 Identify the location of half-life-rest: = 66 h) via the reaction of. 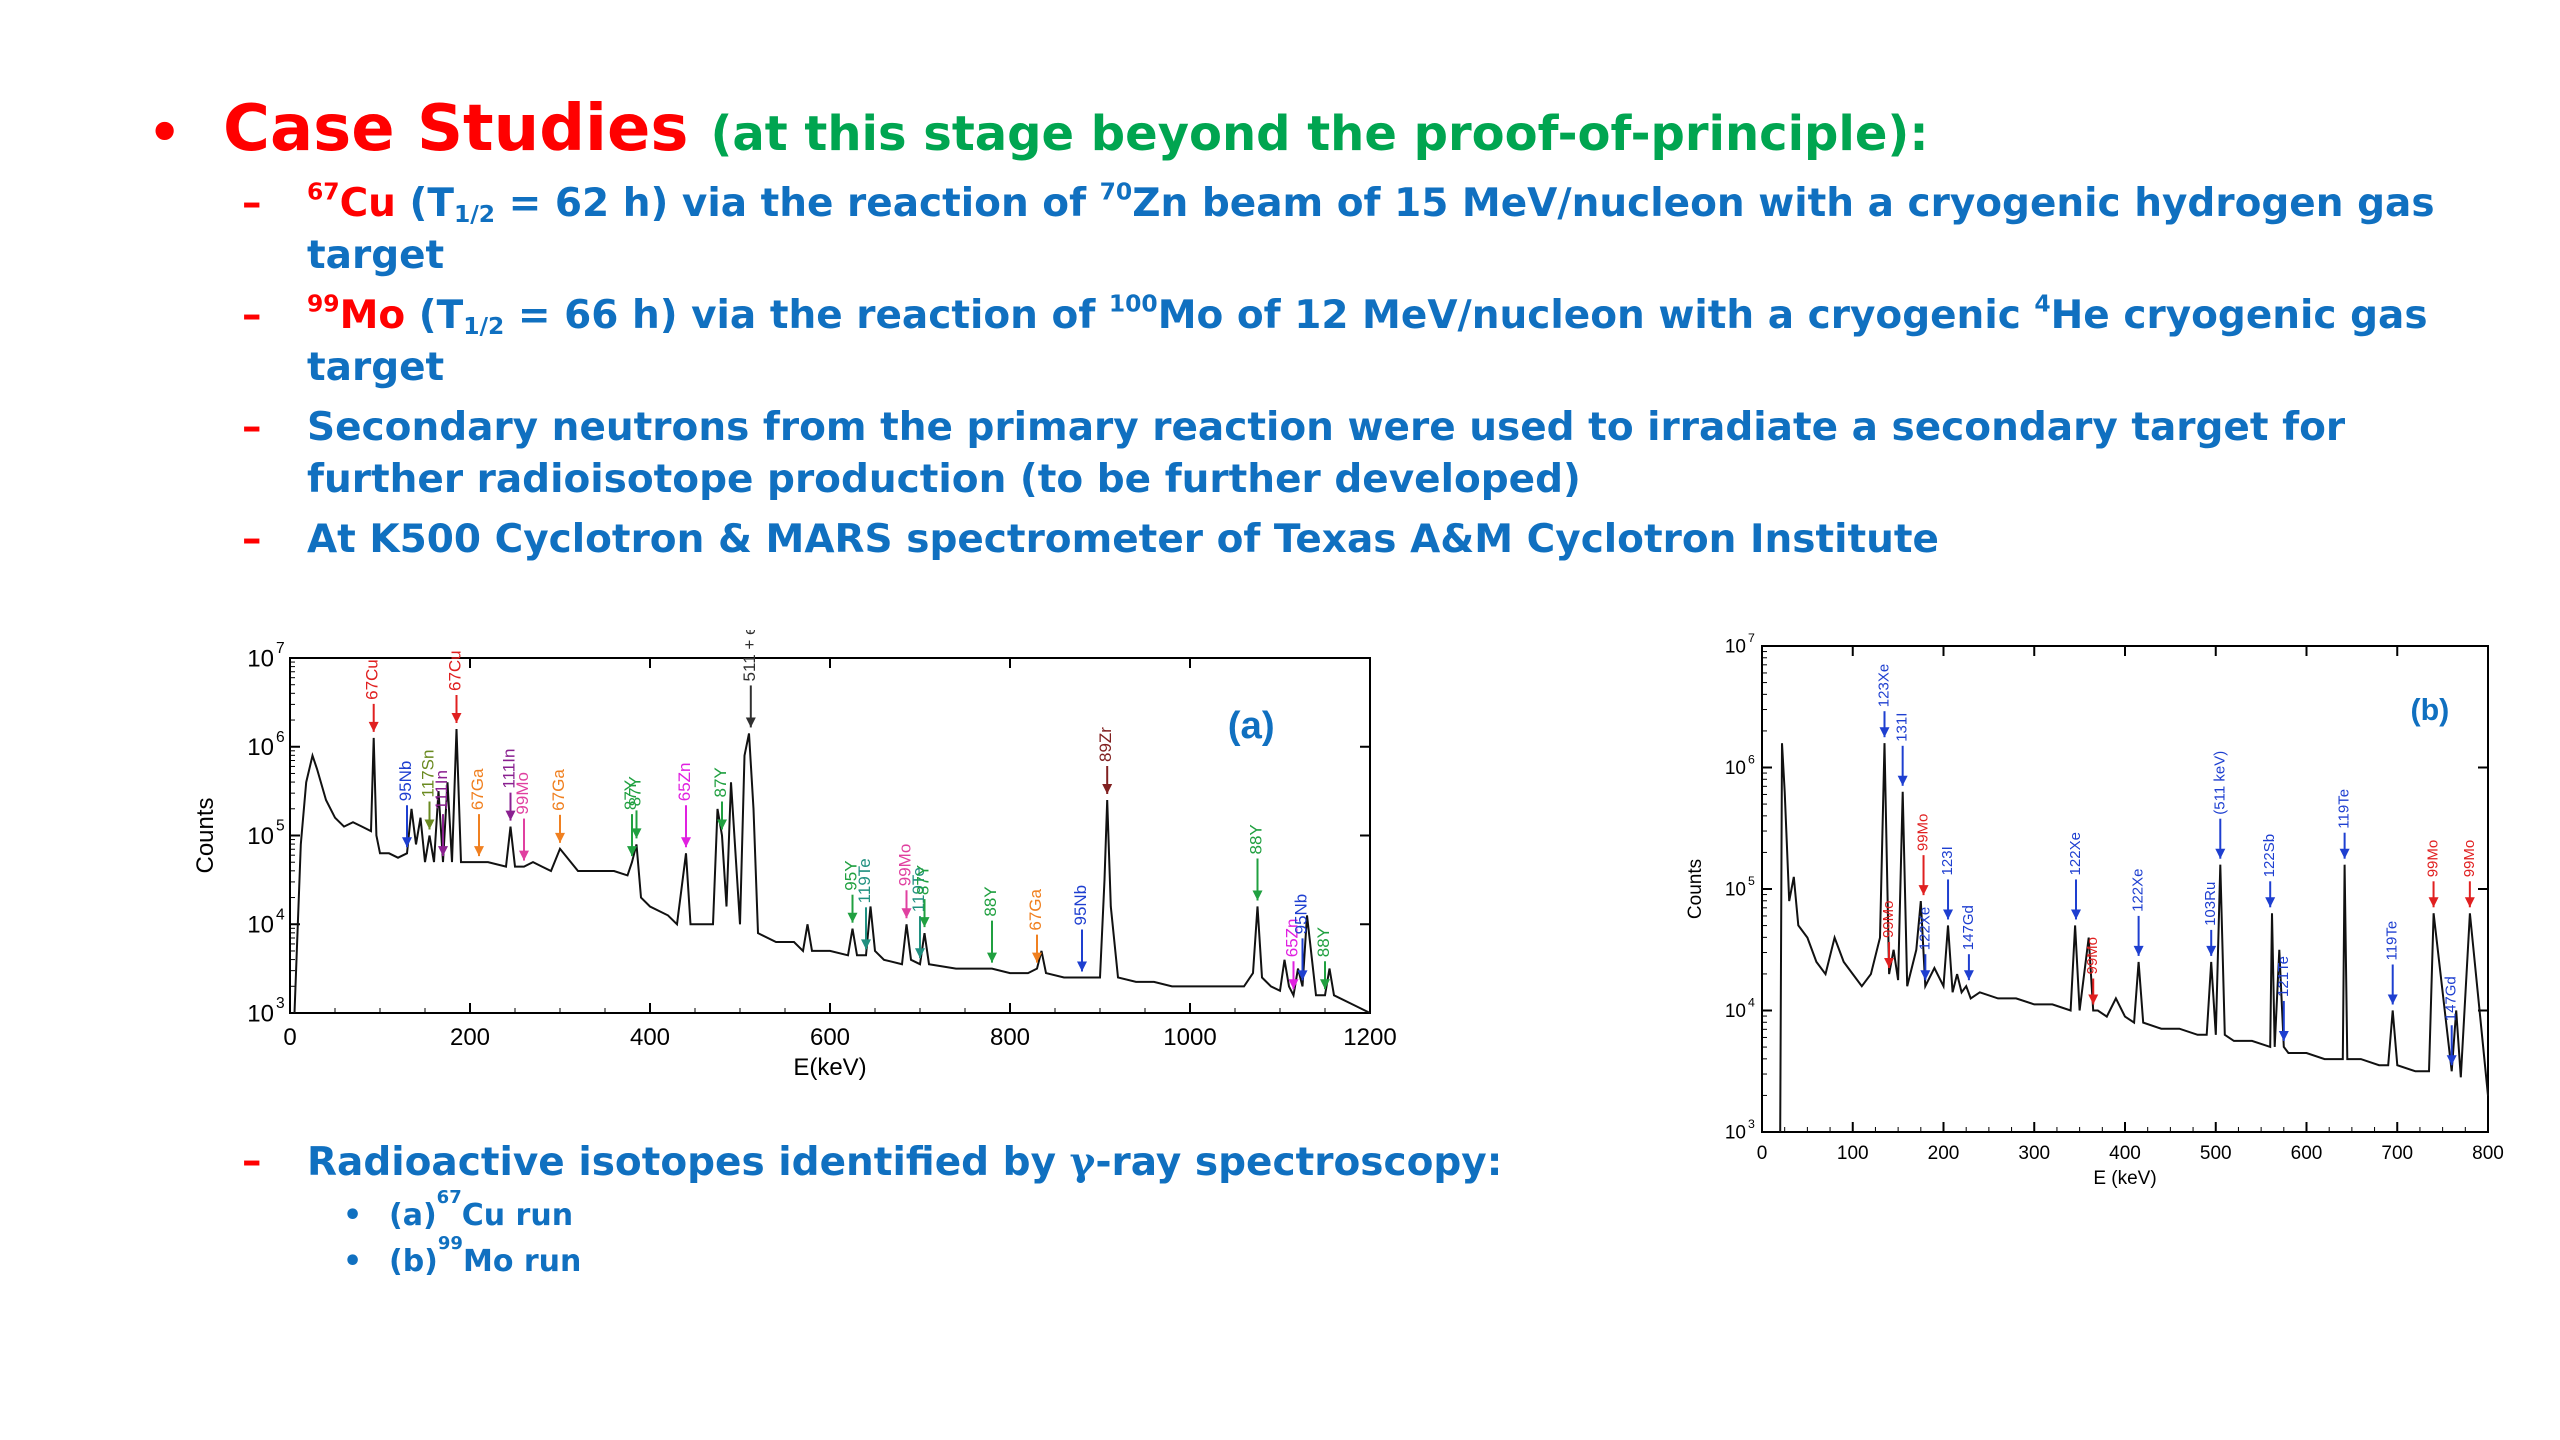
(806, 315).